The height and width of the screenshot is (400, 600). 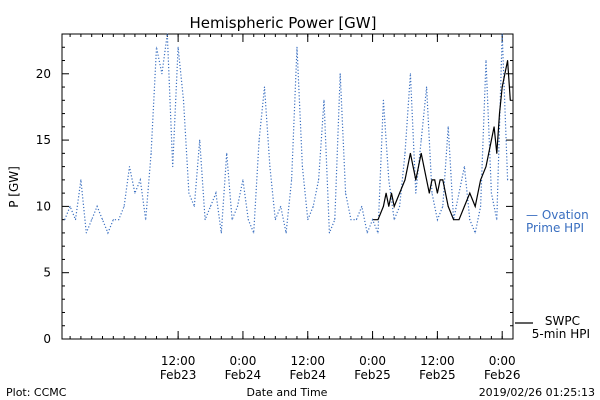 What do you see at coordinates (178, 375) in the screenshot?
I see `x-tick-date-label: Feb23` at bounding box center [178, 375].